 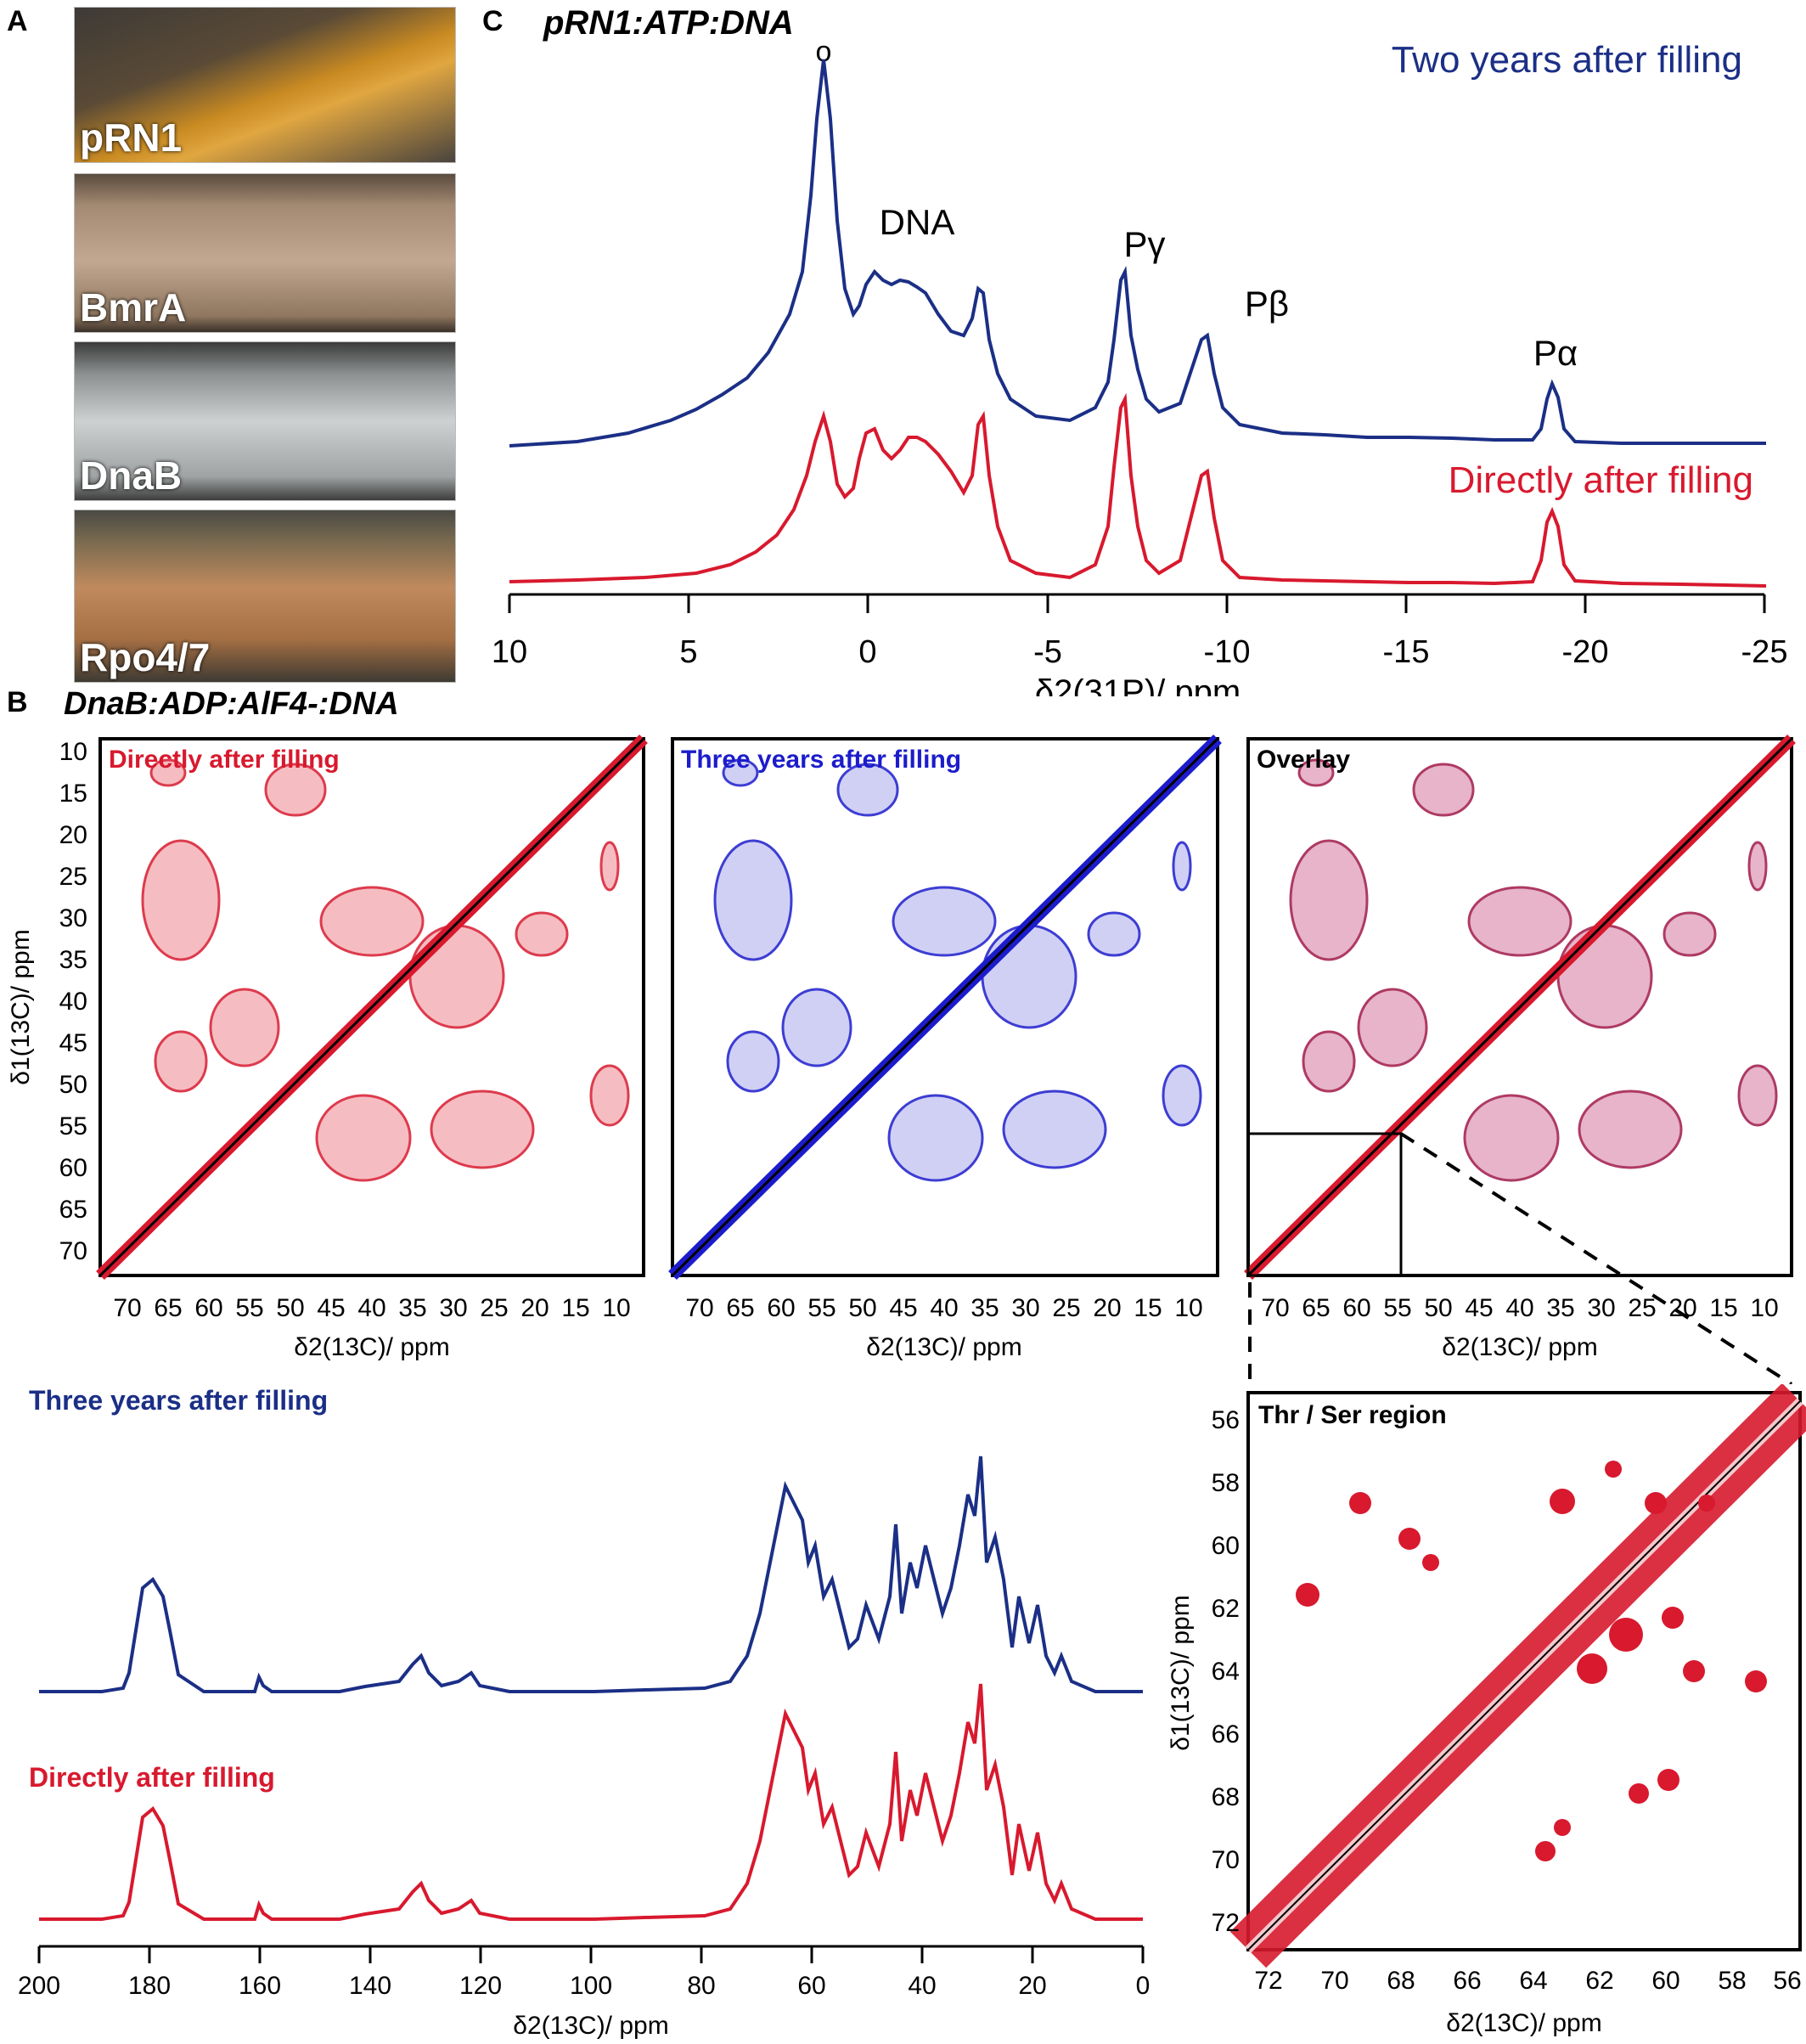 What do you see at coordinates (821, 760) in the screenshot?
I see `title-three-years: Three years after filling` at bounding box center [821, 760].